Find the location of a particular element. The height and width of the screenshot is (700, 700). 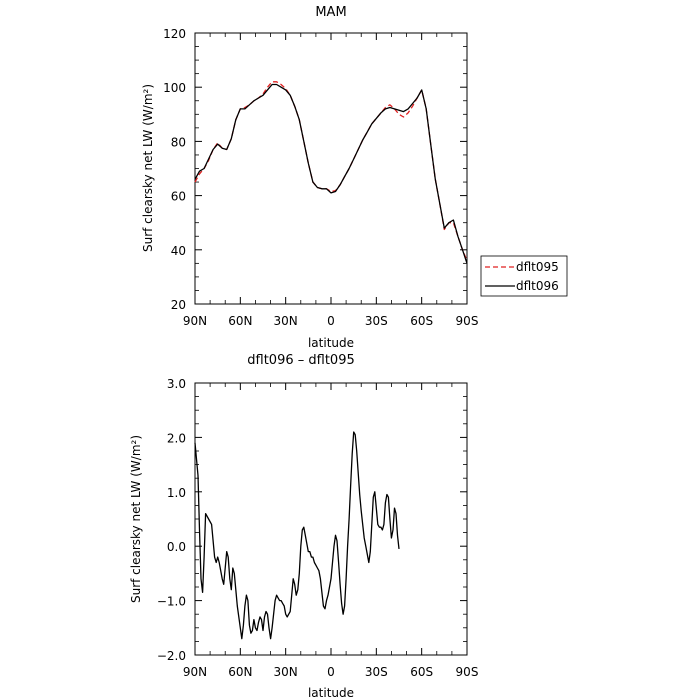

y-tick-label: 40 is located at coordinates (178, 251).